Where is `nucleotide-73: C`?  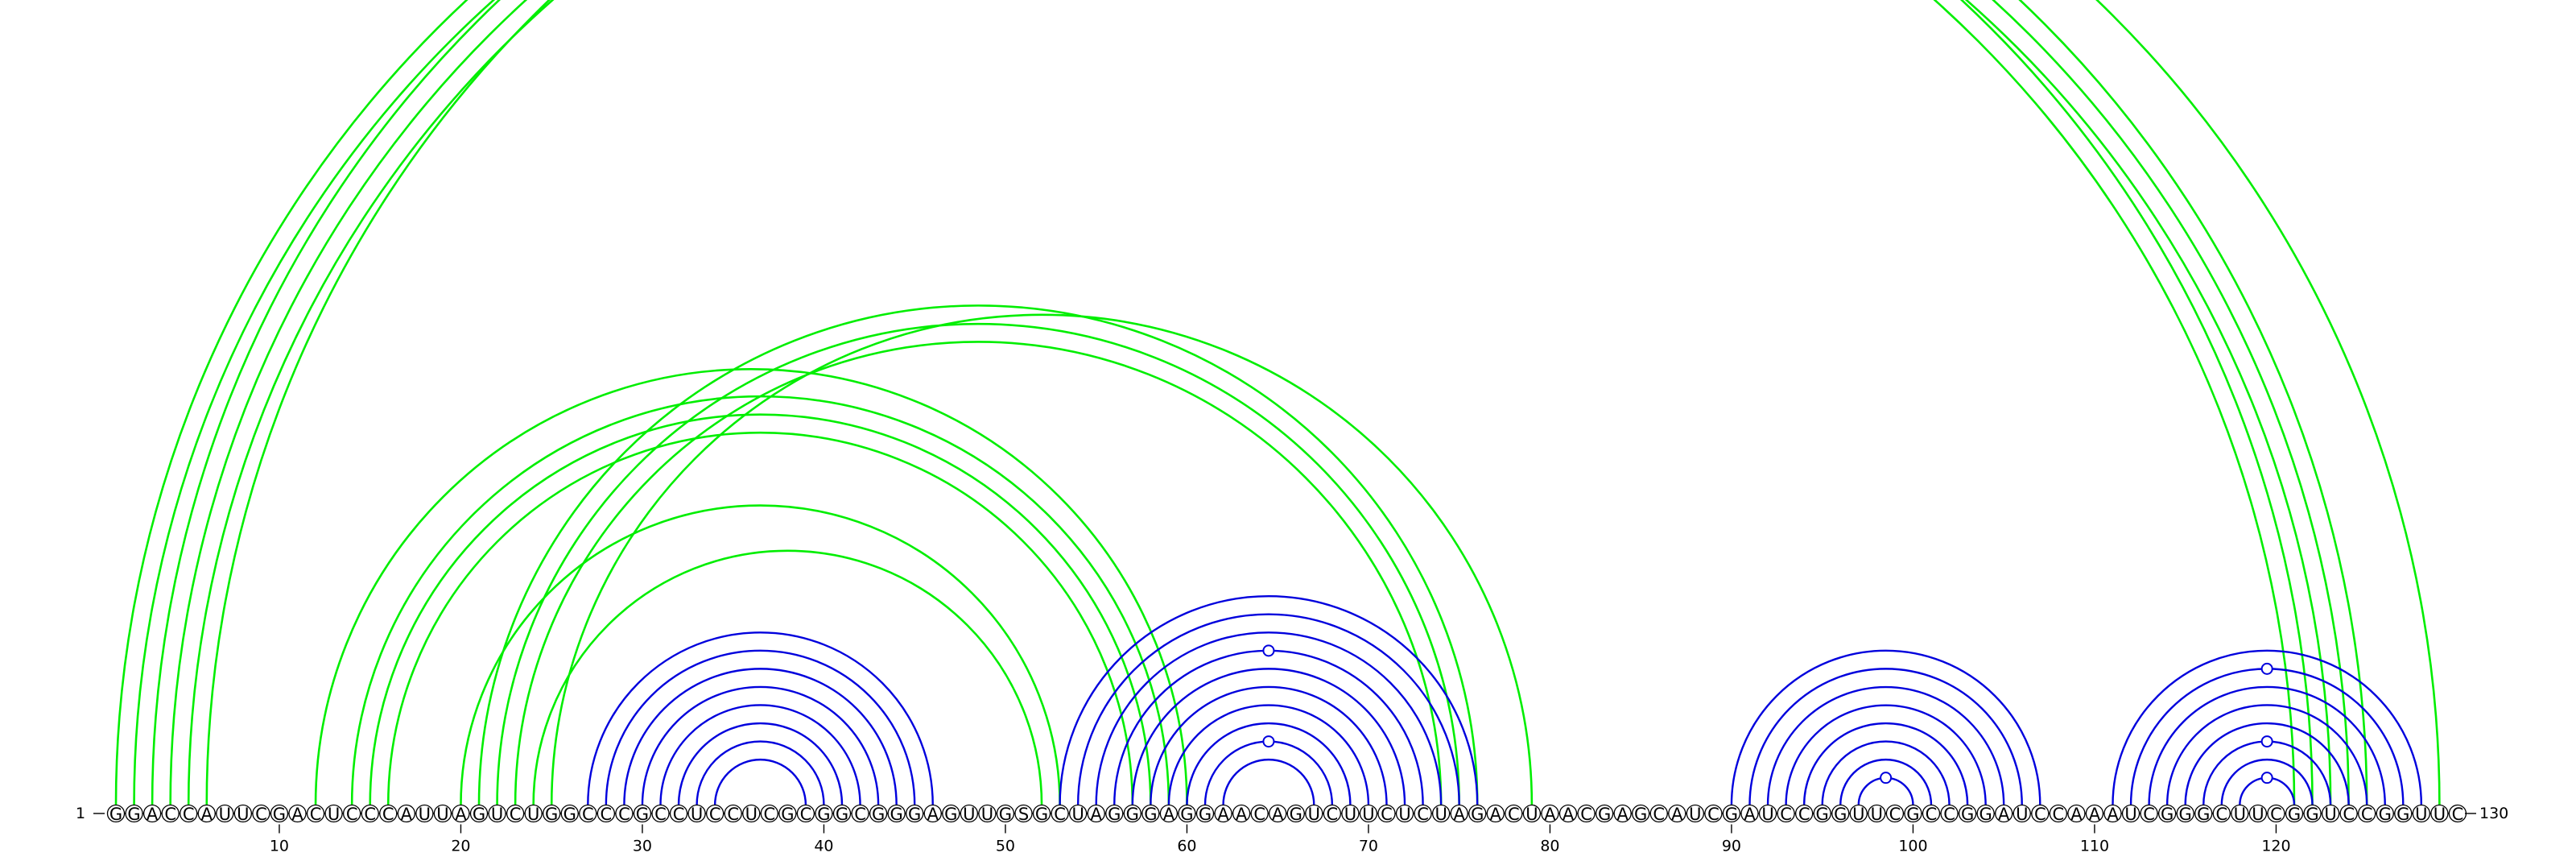 nucleotide-73: C is located at coordinates (1423, 814).